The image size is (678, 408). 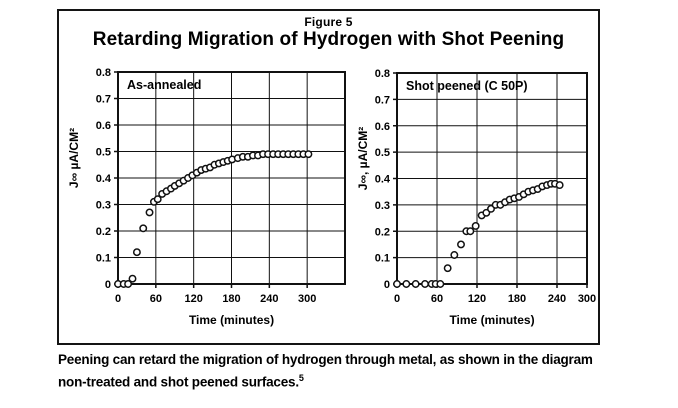 I want to click on y-axis-label: J∞ µA/CM², so click(x=74, y=158).